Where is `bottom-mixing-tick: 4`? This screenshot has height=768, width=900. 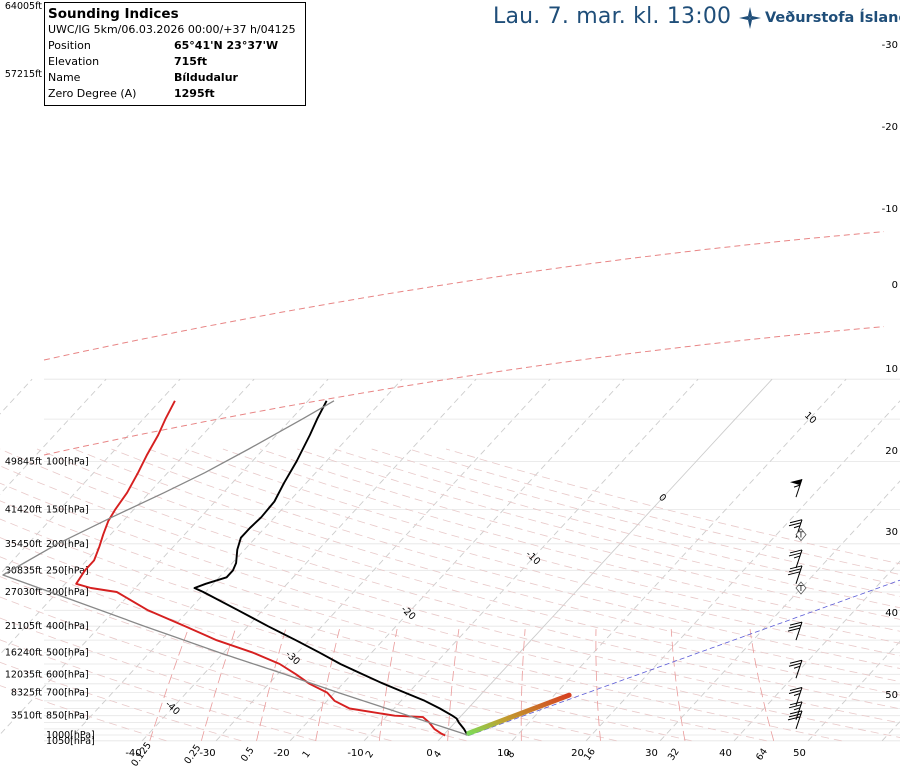 bottom-mixing-tick: 4 is located at coordinates (438, 754).